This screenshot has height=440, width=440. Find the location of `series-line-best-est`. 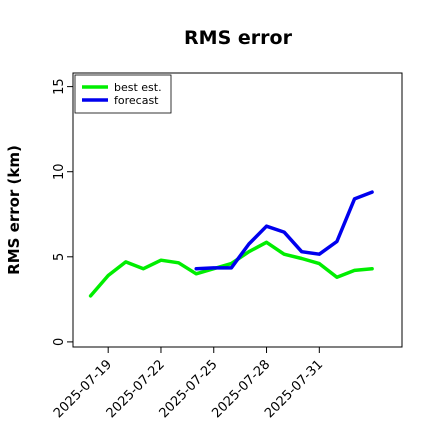

series-line-best-est is located at coordinates (231, 269).